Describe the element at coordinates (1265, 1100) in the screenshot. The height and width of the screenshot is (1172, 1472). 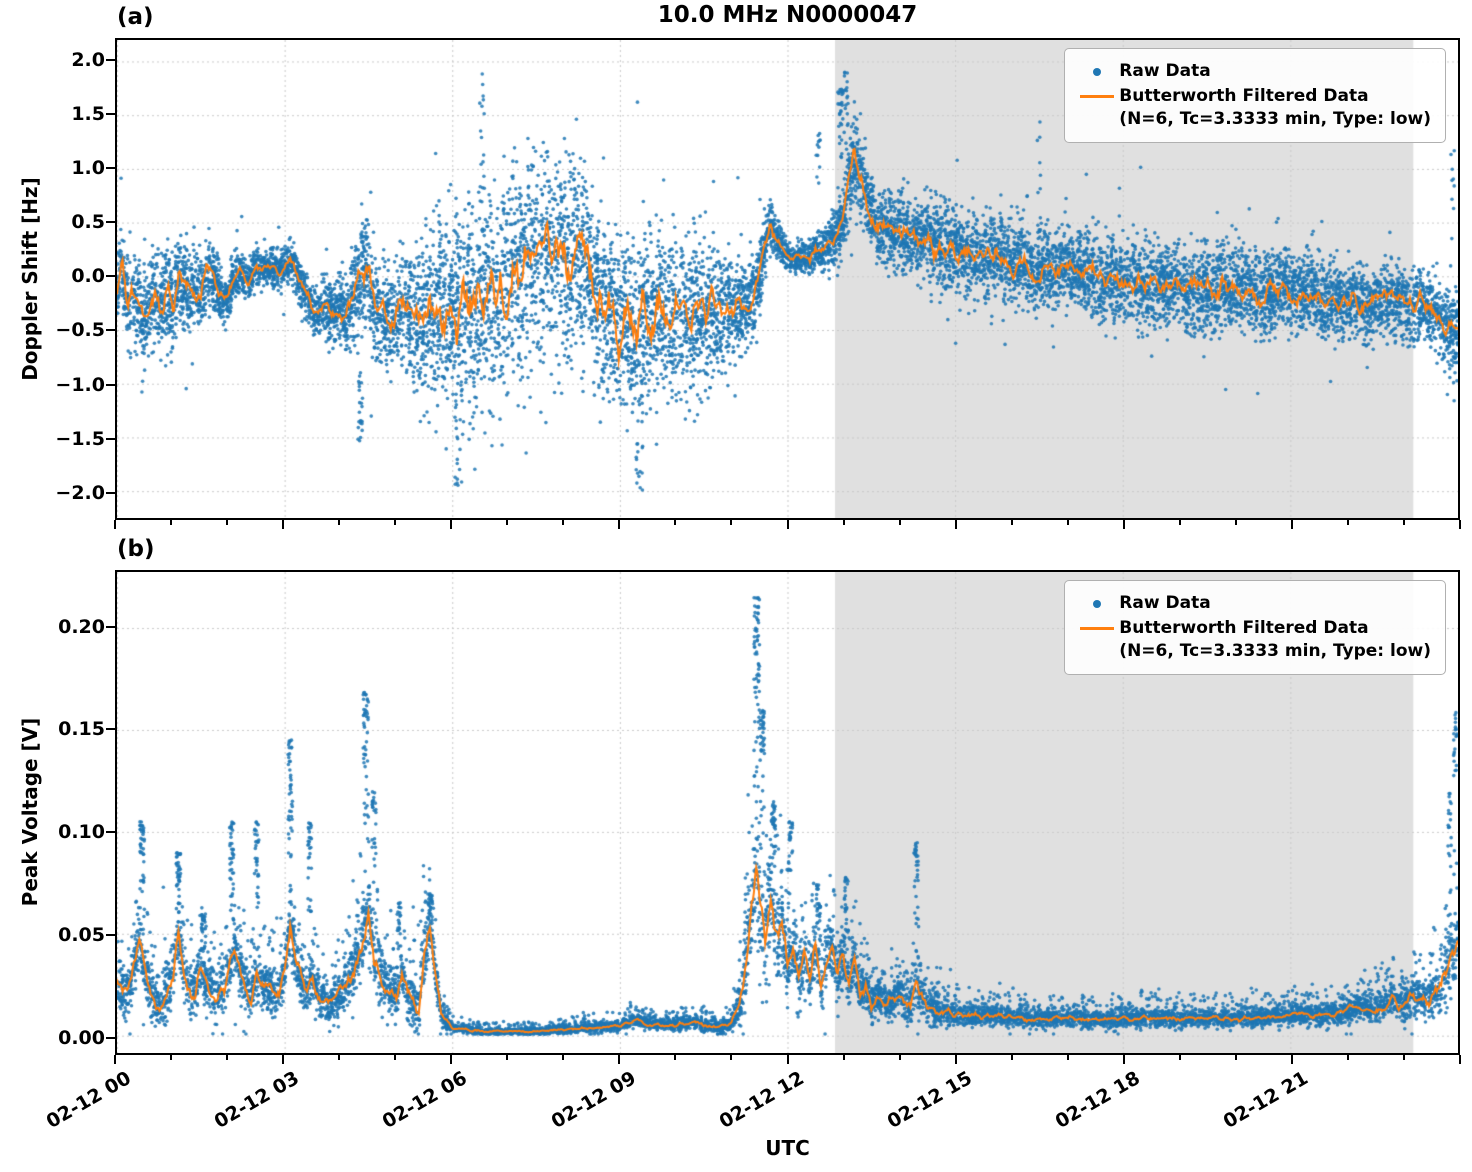
I see `x-tick-label: 02-12 21` at that location.